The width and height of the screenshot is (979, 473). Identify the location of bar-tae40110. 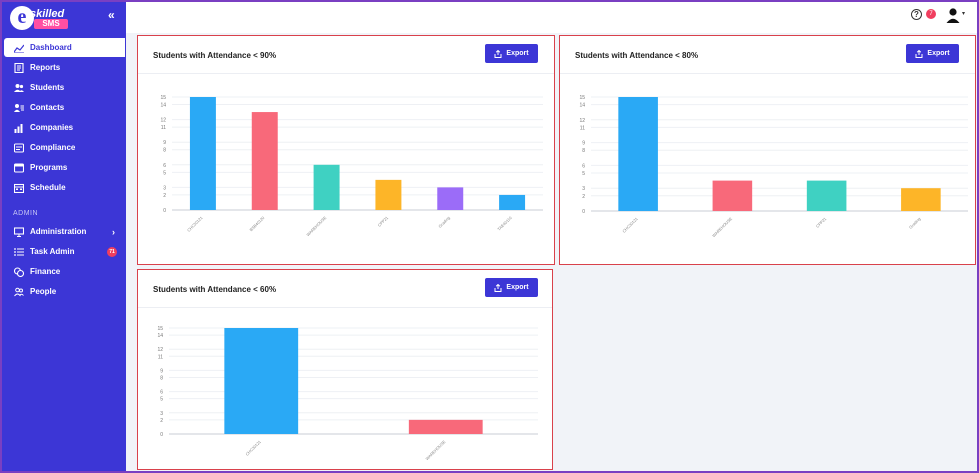
(512, 202).